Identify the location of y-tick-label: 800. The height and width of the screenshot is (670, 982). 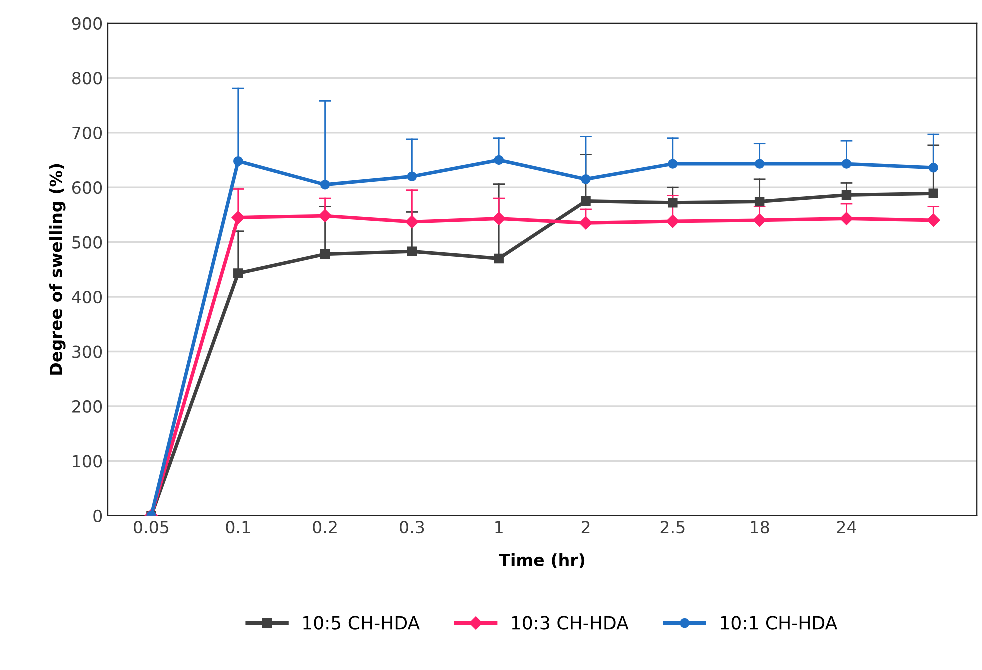
(87, 78).